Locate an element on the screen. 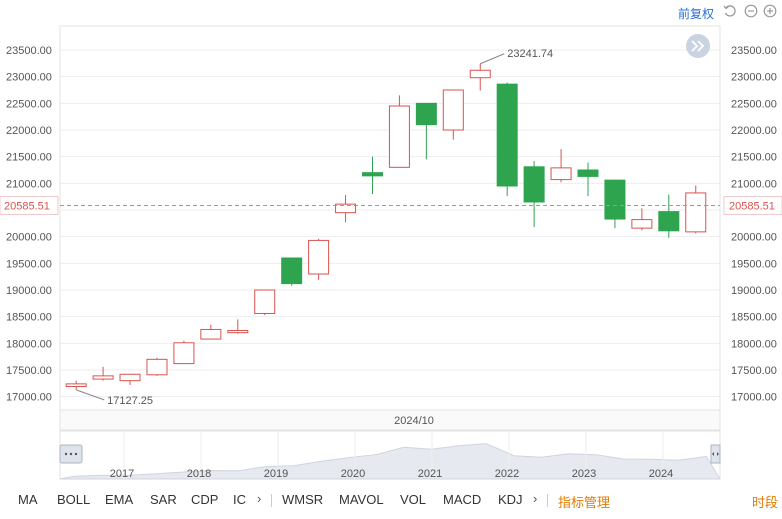  price-badge-right is located at coordinates (752, 205).